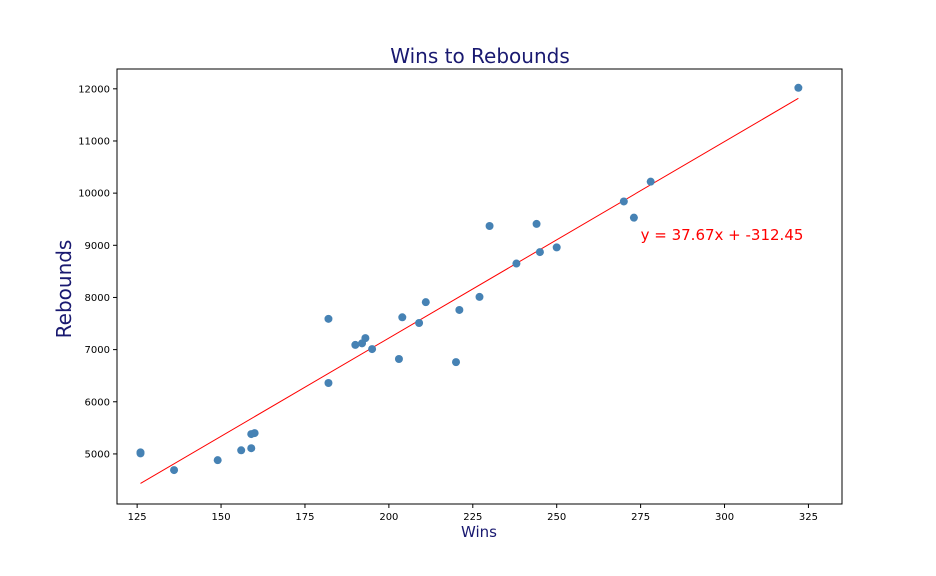 The height and width of the screenshot is (576, 936). I want to click on x-tick-label: 175, so click(304, 517).